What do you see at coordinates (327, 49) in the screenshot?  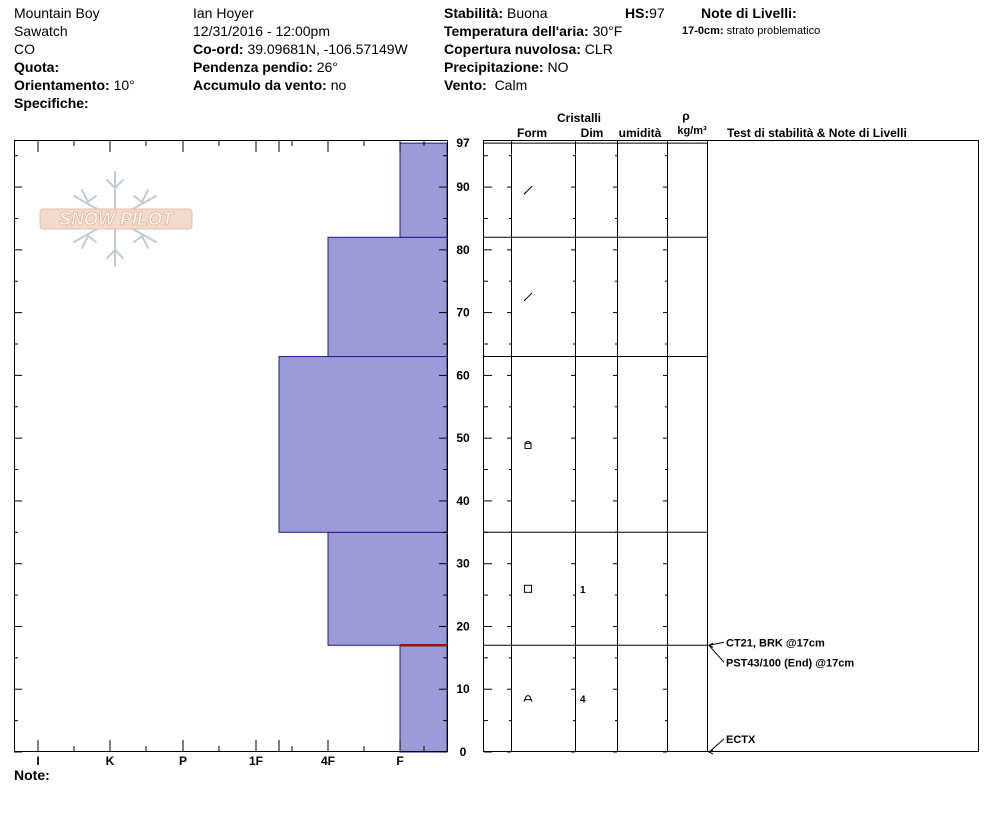 I see `coord-value: 39.09681N, -106.57149W` at bounding box center [327, 49].